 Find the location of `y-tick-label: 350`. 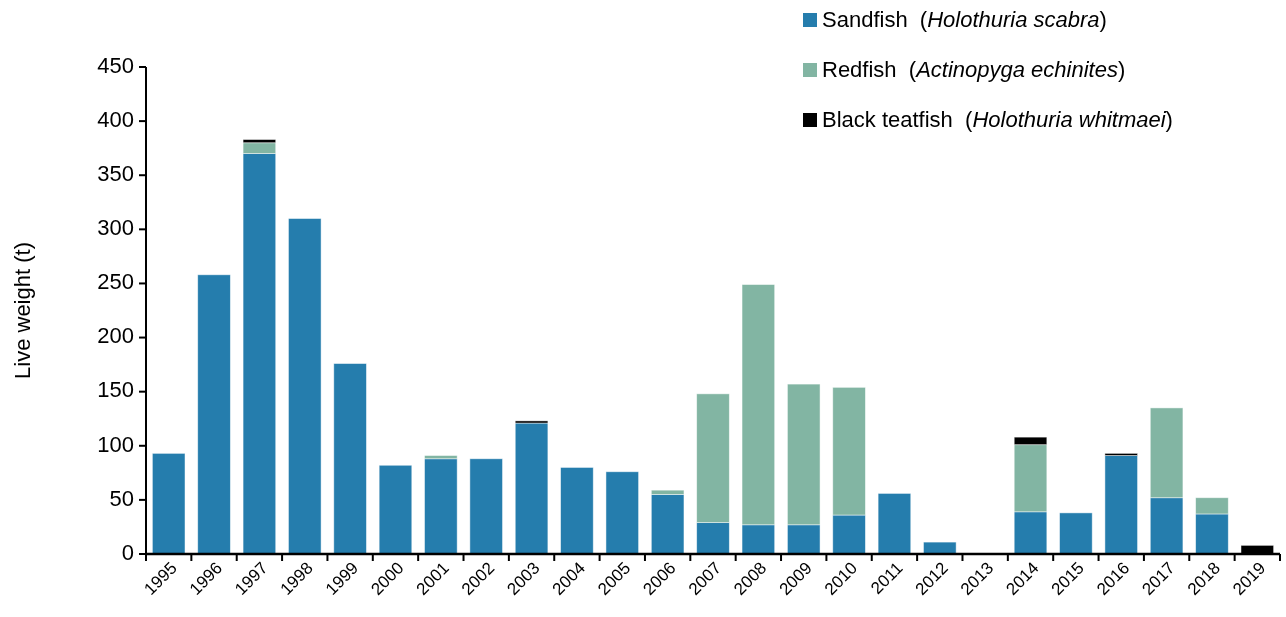

y-tick-label: 350 is located at coordinates (115, 174).